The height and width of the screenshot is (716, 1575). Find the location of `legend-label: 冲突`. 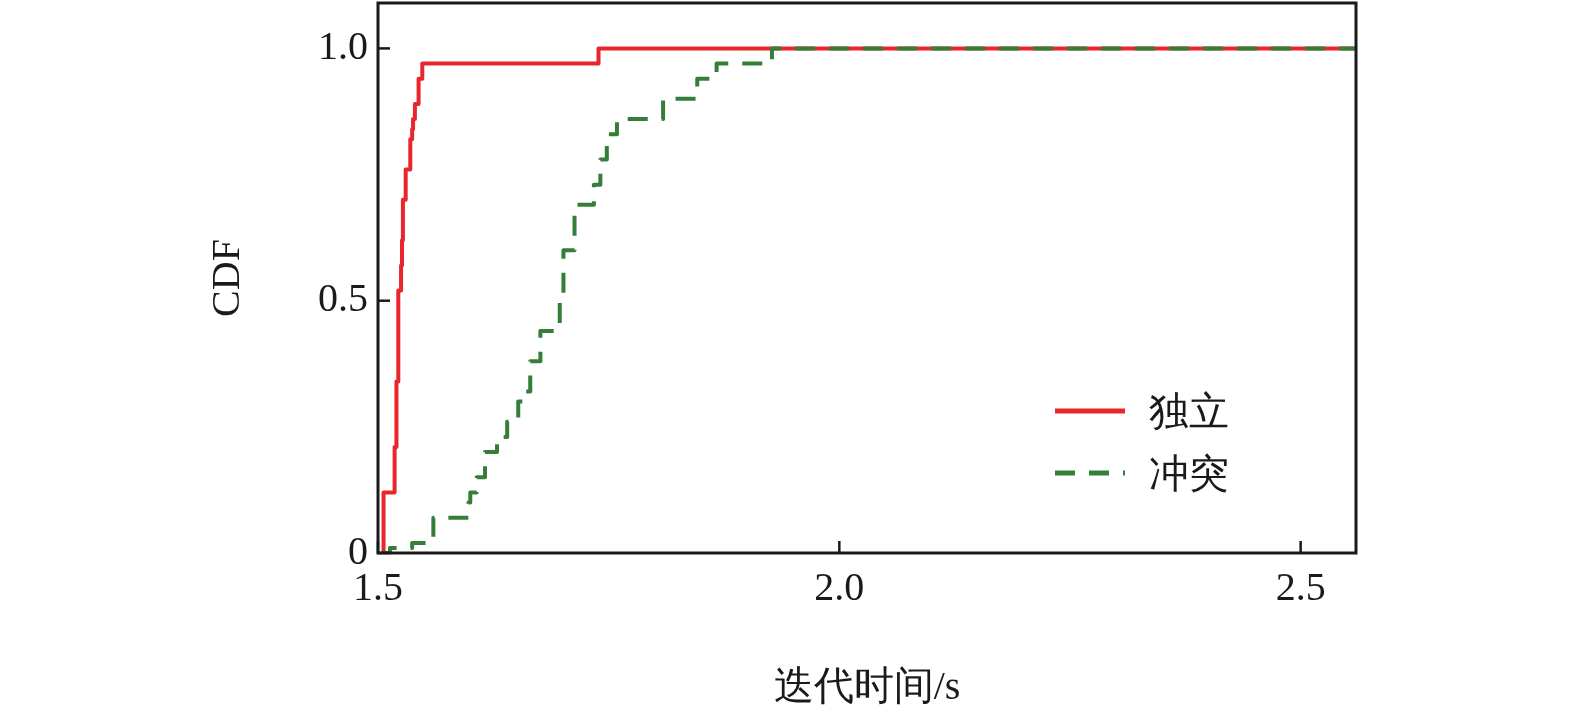

legend-label: 冲突 is located at coordinates (1189, 473).